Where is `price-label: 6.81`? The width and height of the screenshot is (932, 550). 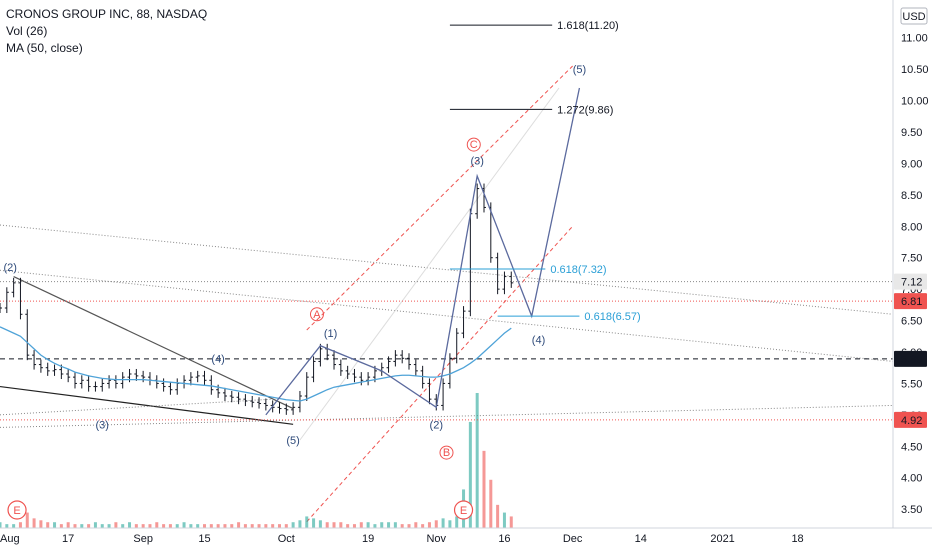
price-label: 6.81 is located at coordinates (910, 301).